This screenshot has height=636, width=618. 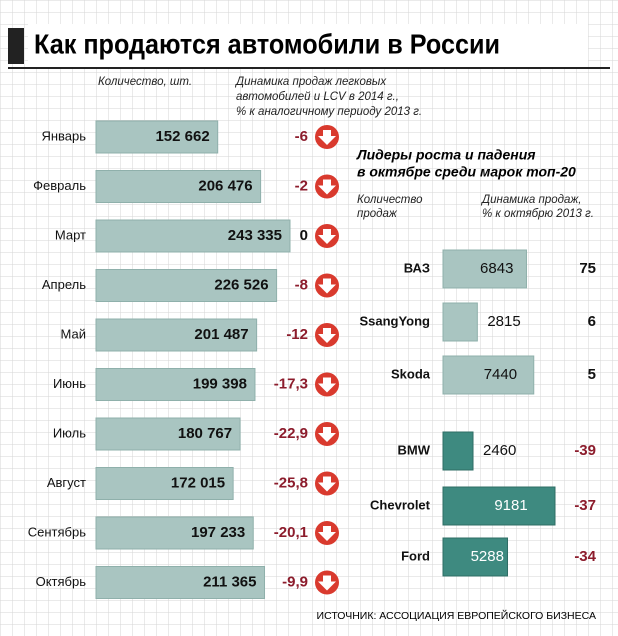 What do you see at coordinates (198, 482) in the screenshot?
I see `value-label: 172 015` at bounding box center [198, 482].